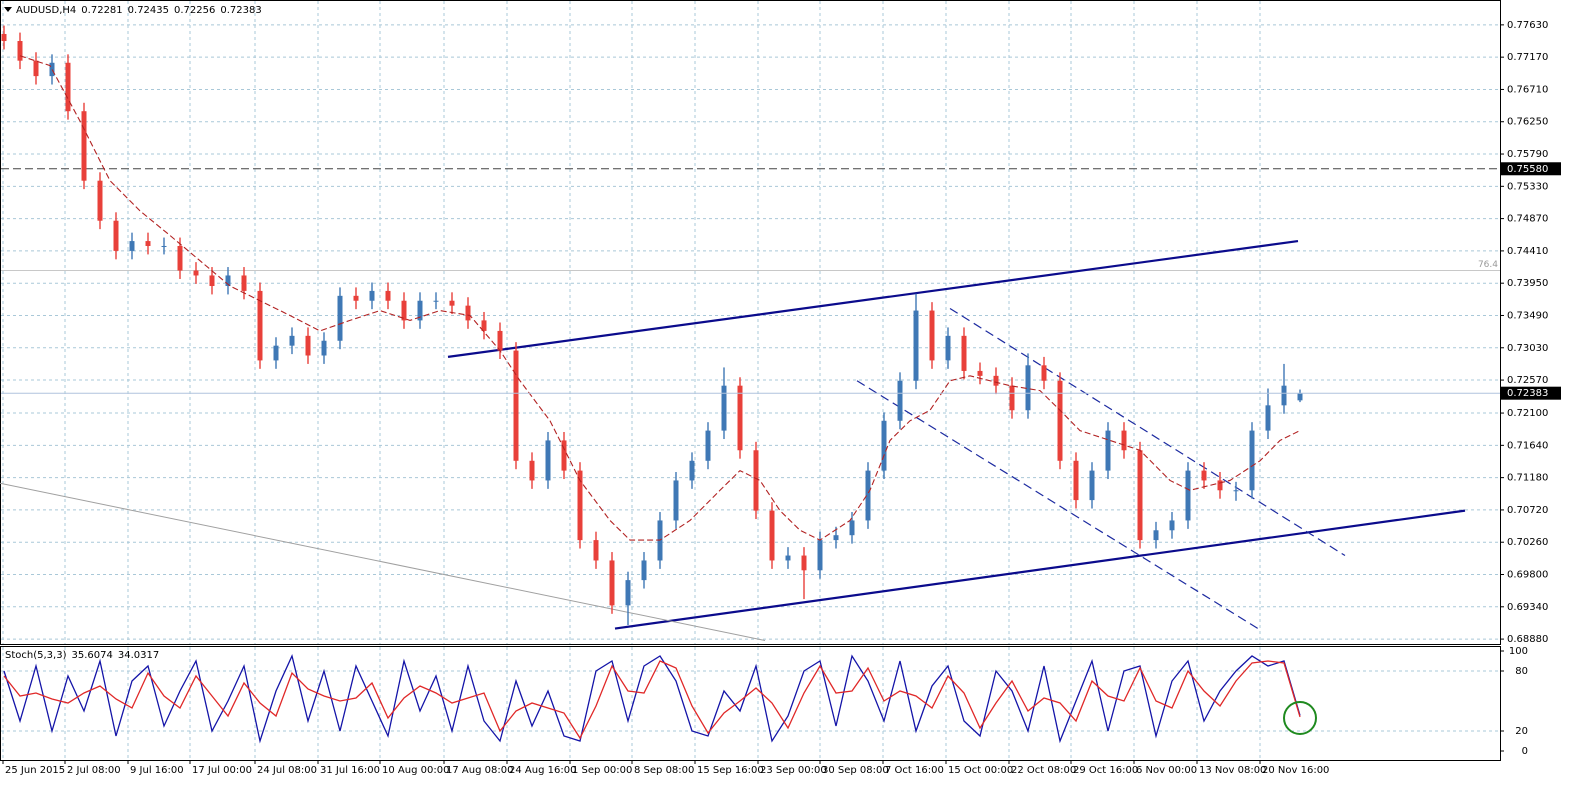 This screenshot has height=790, width=1596. I want to click on y-tick-label: 0.76710, so click(1527, 89).